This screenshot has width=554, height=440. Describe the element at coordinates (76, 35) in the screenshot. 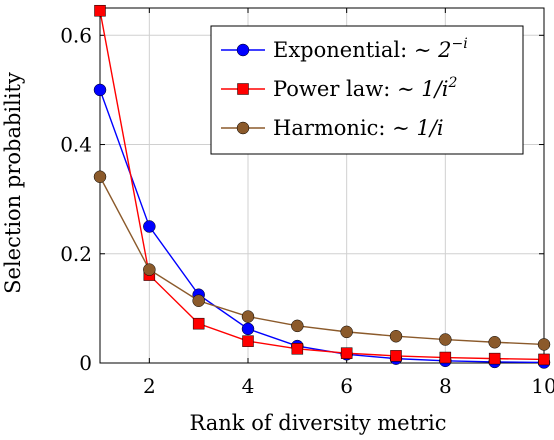

I see `y-tick-label-3: 0.6` at that location.